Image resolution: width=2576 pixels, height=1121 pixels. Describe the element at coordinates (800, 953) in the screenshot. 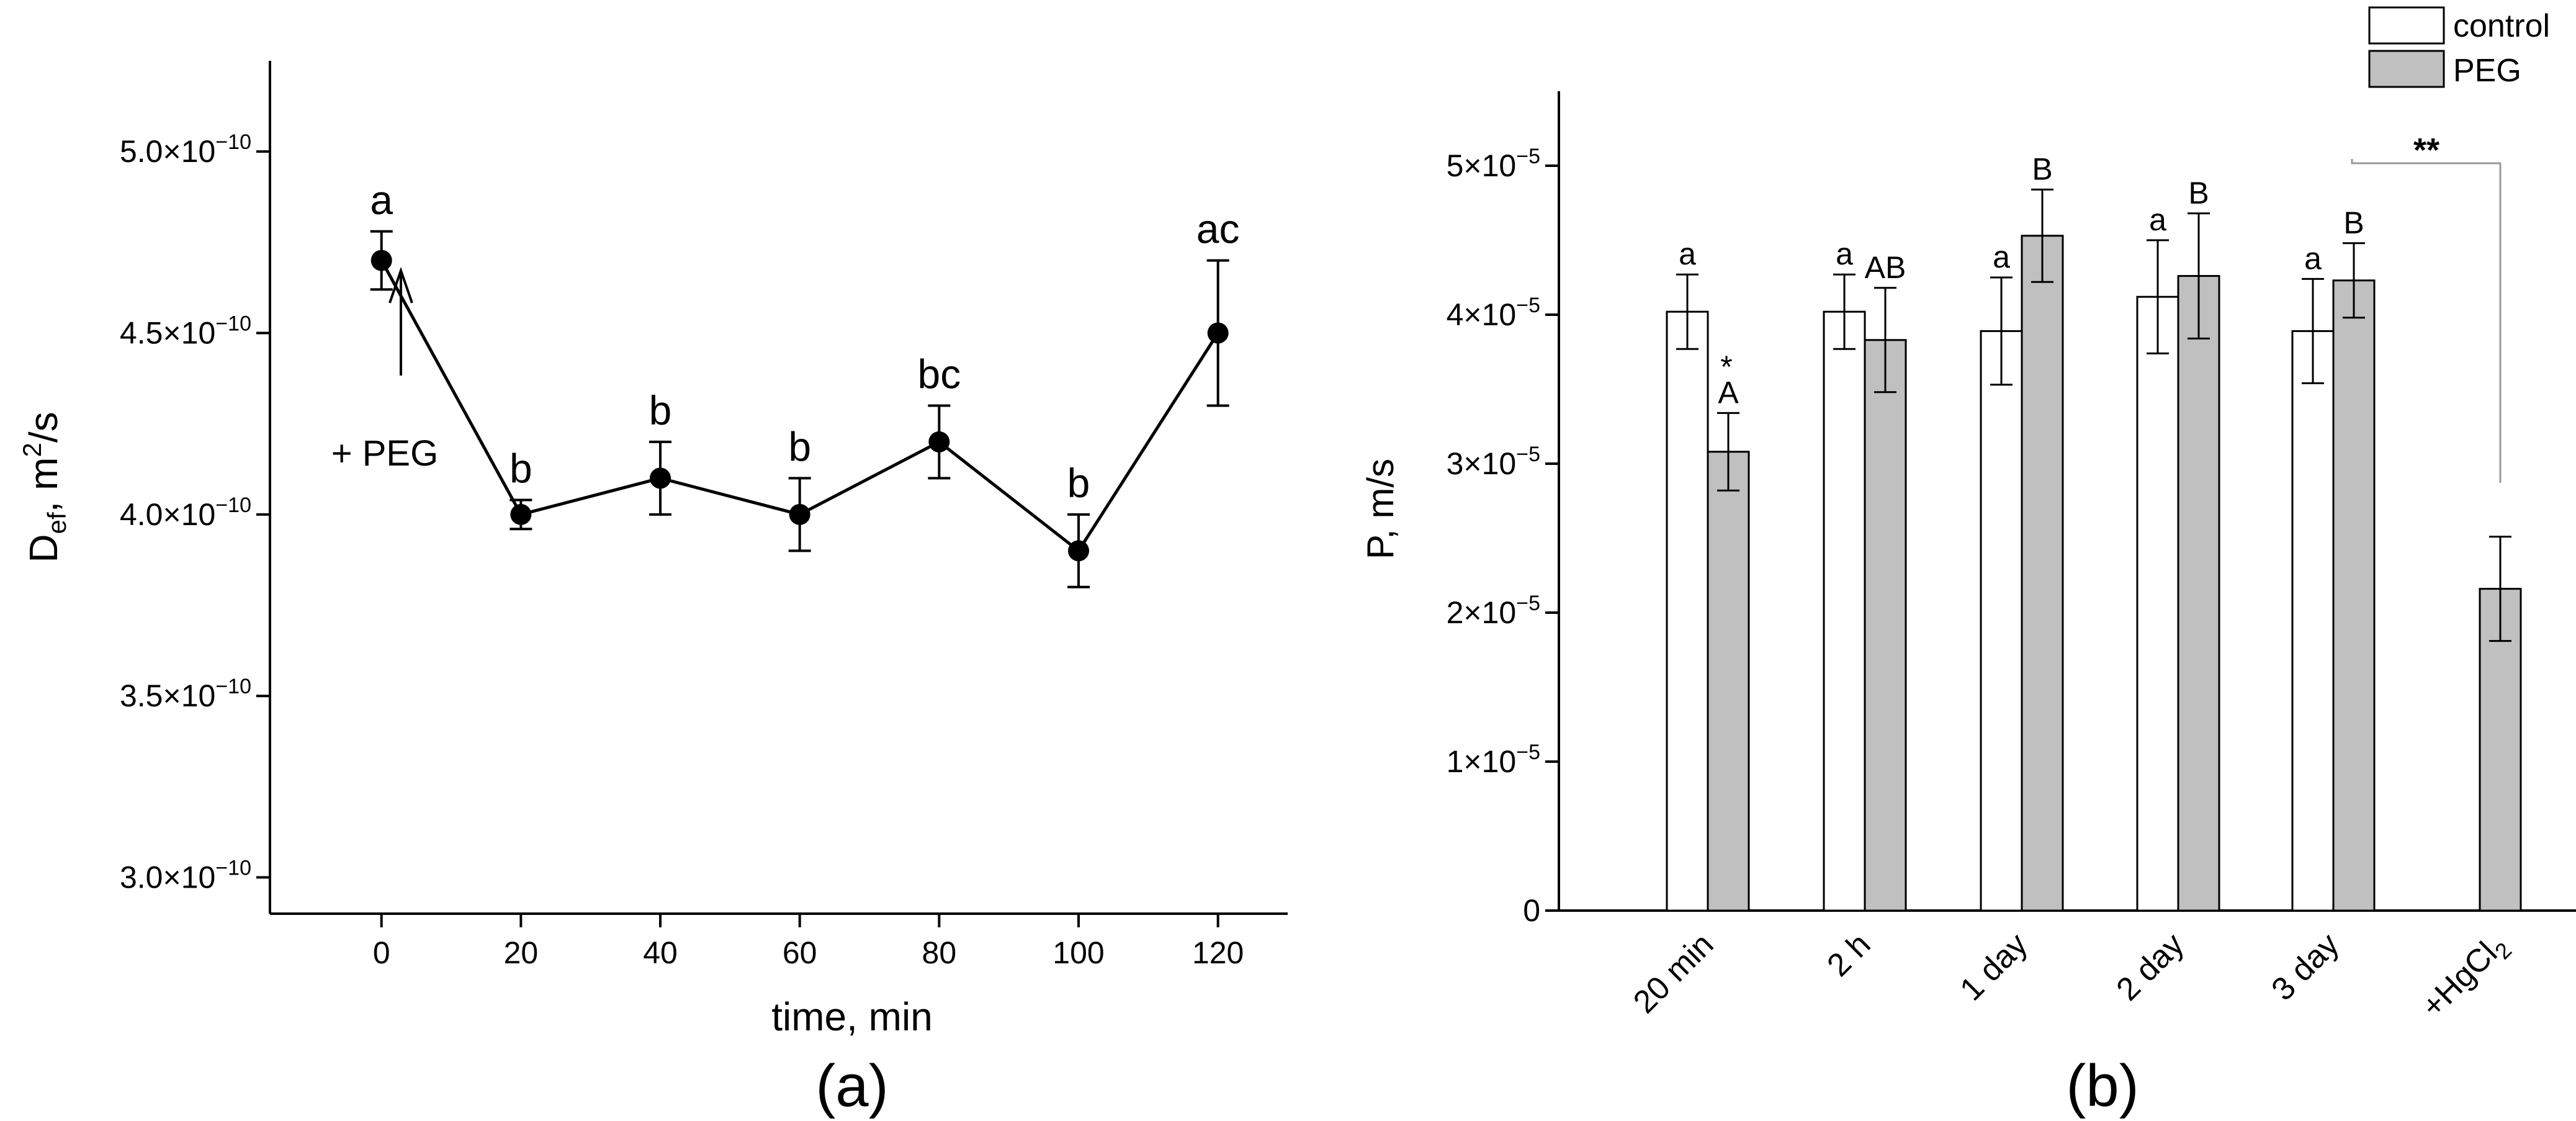

I see `x-tick-label: 60` at that location.